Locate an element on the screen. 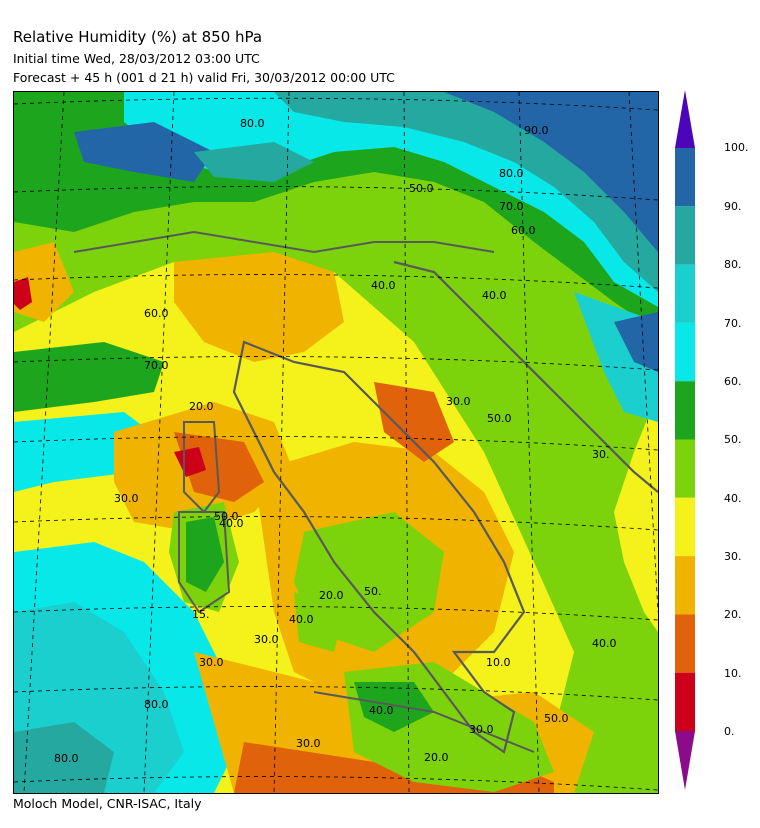  southwest-sea-dark is located at coordinates (64, 757).